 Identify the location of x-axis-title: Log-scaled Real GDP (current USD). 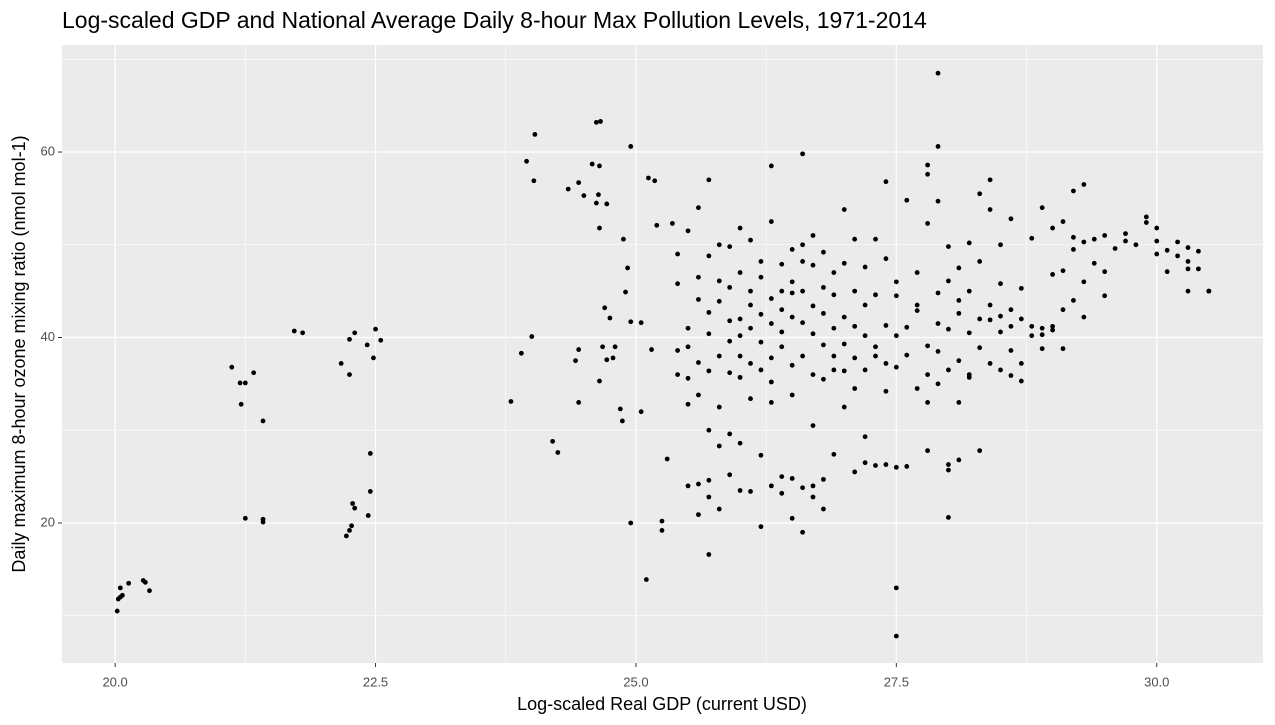
(662, 704).